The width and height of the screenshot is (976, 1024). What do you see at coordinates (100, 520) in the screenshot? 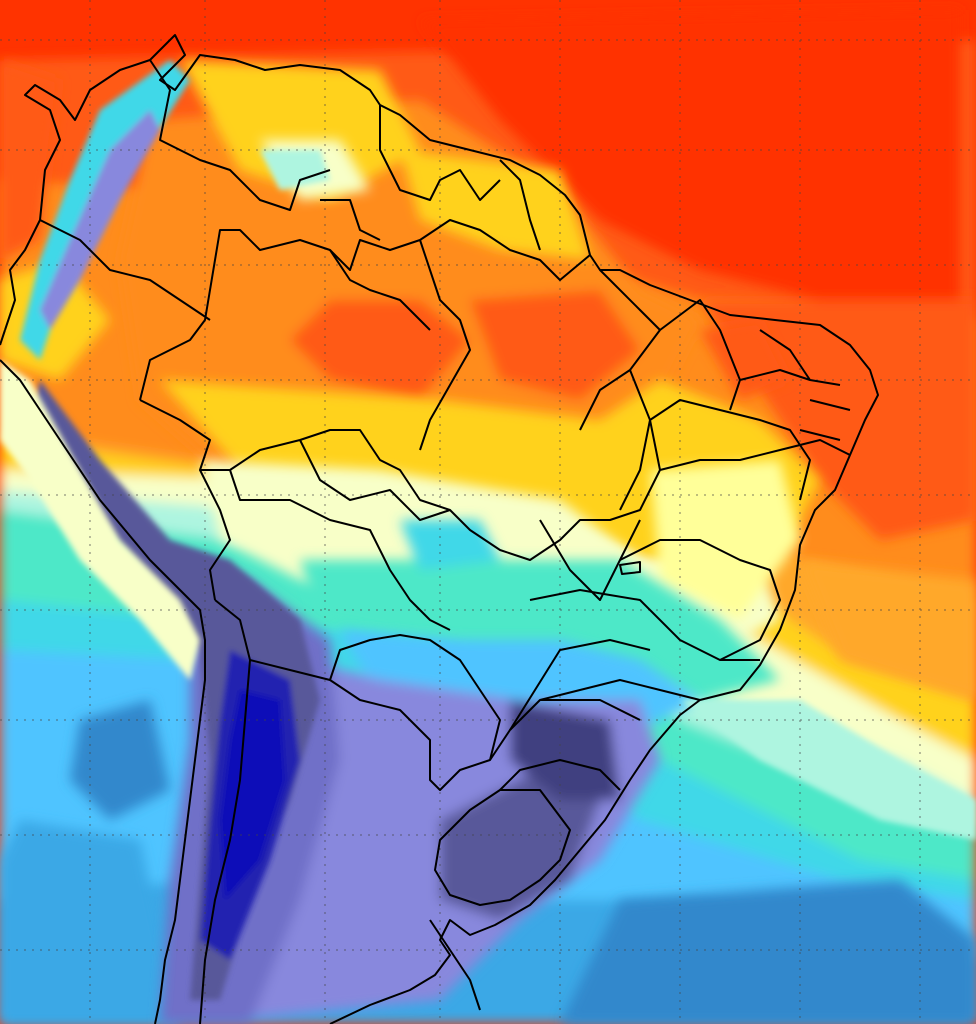
I see `pacific-coast-cream-strip` at bounding box center [100, 520].